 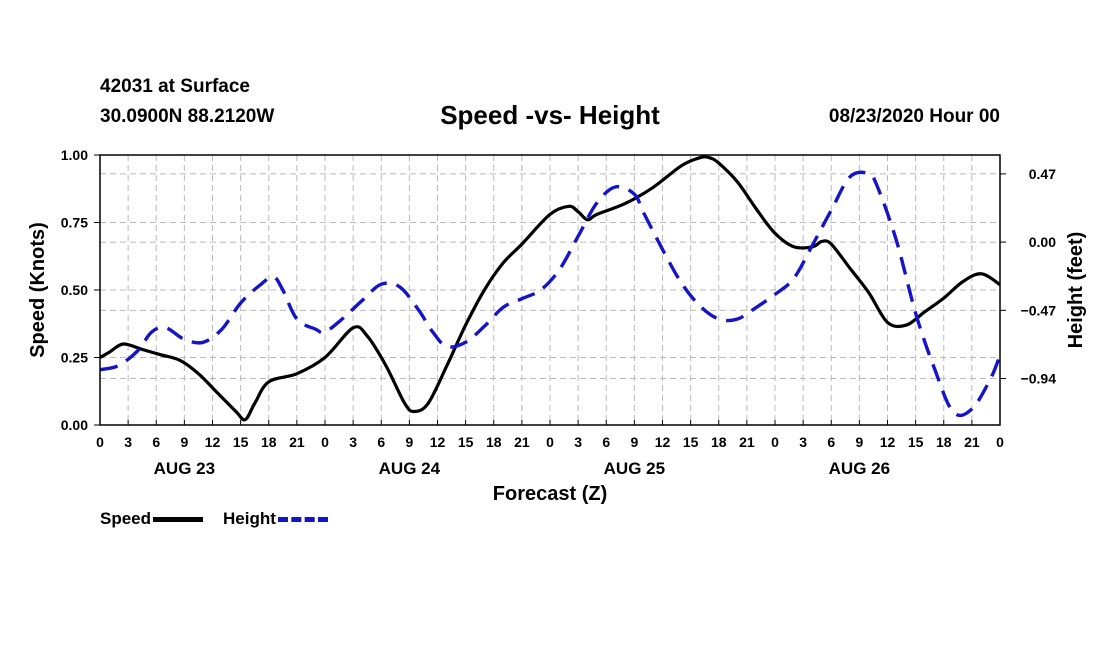 I want to click on chart-title: Speed -vs- Height, so click(x=550, y=115).